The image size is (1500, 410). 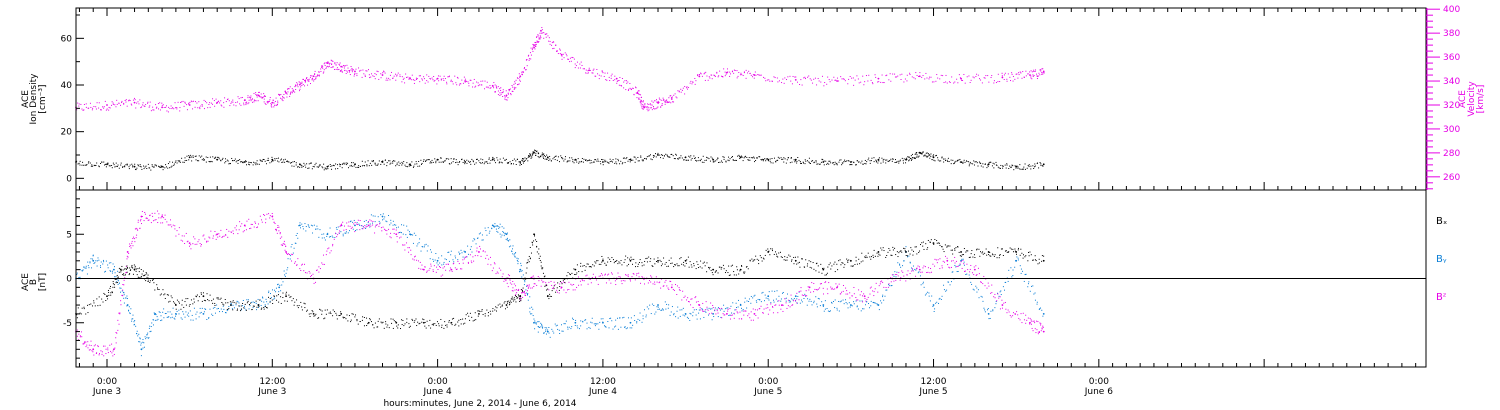 What do you see at coordinates (492, 225) in the screenshot?
I see `by-point` at bounding box center [492, 225].